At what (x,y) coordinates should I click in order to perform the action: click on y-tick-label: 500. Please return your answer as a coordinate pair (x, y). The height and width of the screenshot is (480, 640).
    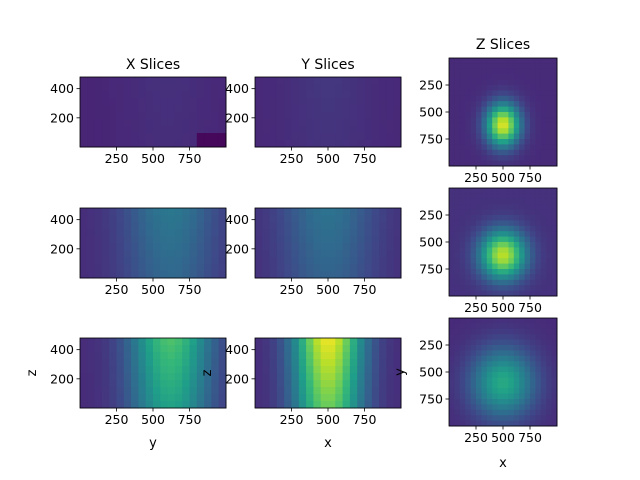
    Looking at the image, I should click on (431, 372).